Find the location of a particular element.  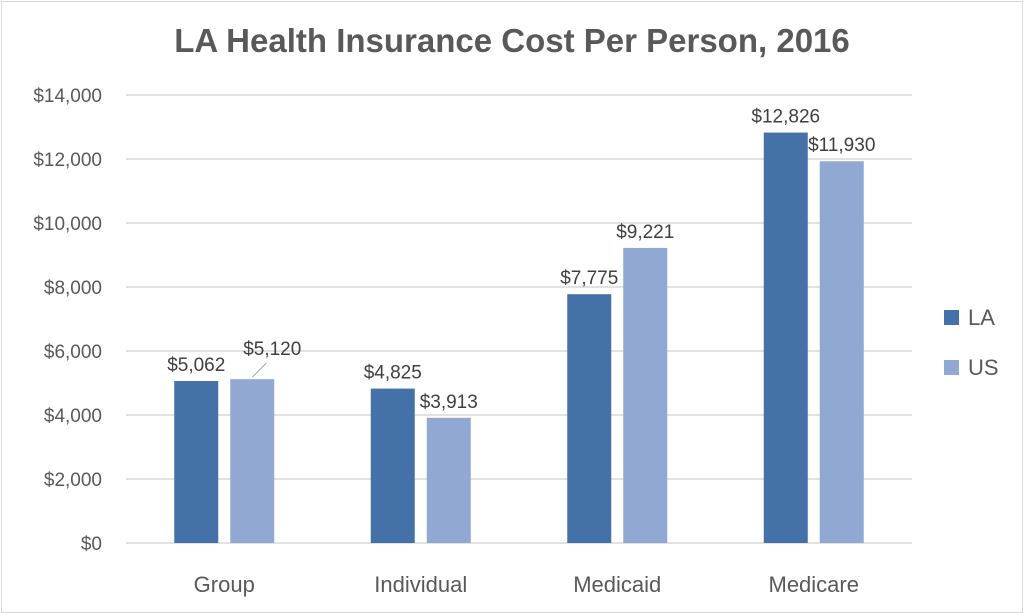

y-tick-label: $10,000 is located at coordinates (67, 224).